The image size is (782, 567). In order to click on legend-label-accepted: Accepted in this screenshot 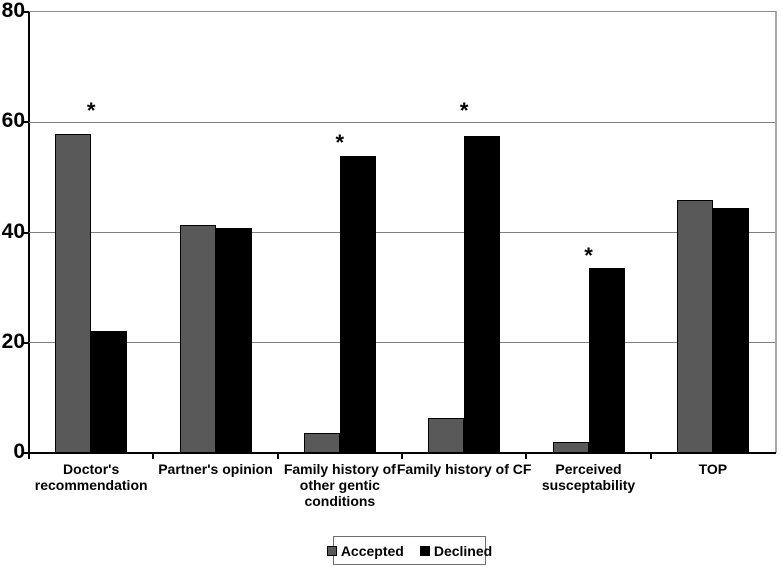, I will do `click(372, 550)`.